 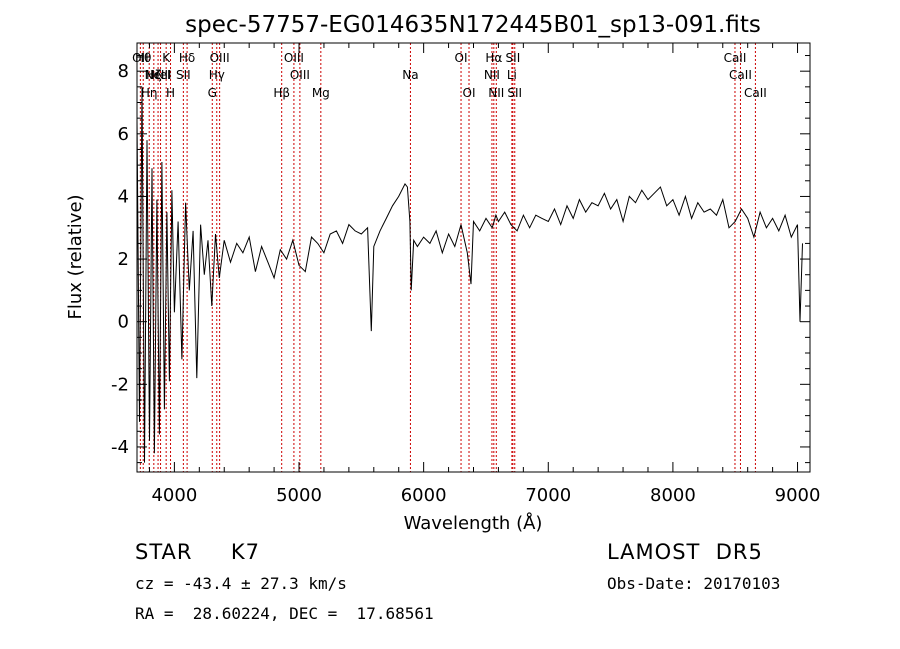 I want to click on line-label: H, so click(x=170, y=93).